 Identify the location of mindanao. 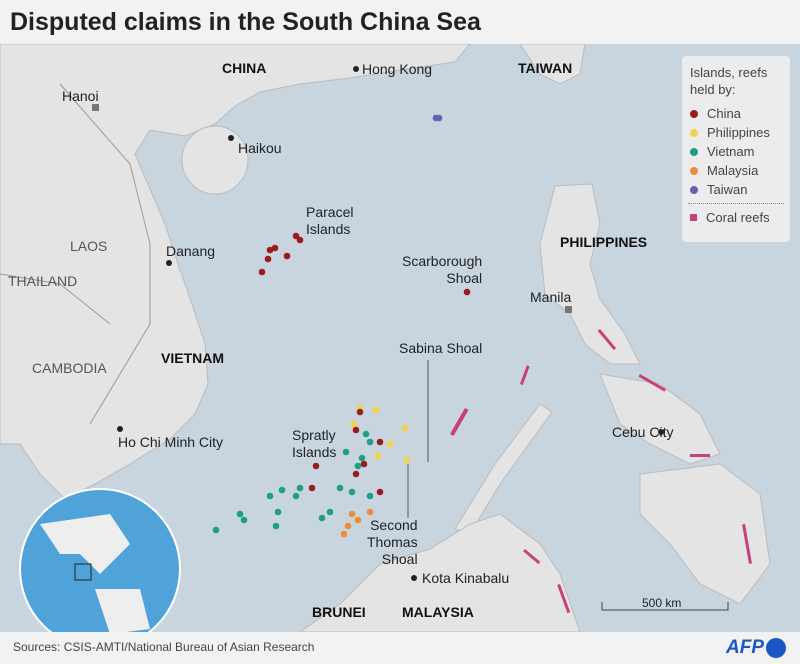
(705, 534).